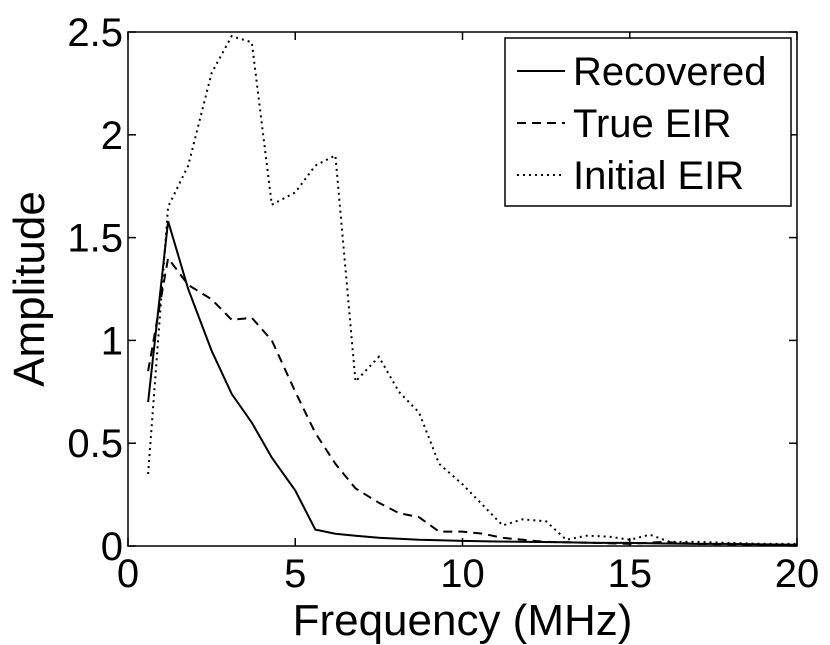 This screenshot has width=830, height=645. What do you see at coordinates (295, 574) in the screenshot?
I see `x-tick-label: 5` at bounding box center [295, 574].